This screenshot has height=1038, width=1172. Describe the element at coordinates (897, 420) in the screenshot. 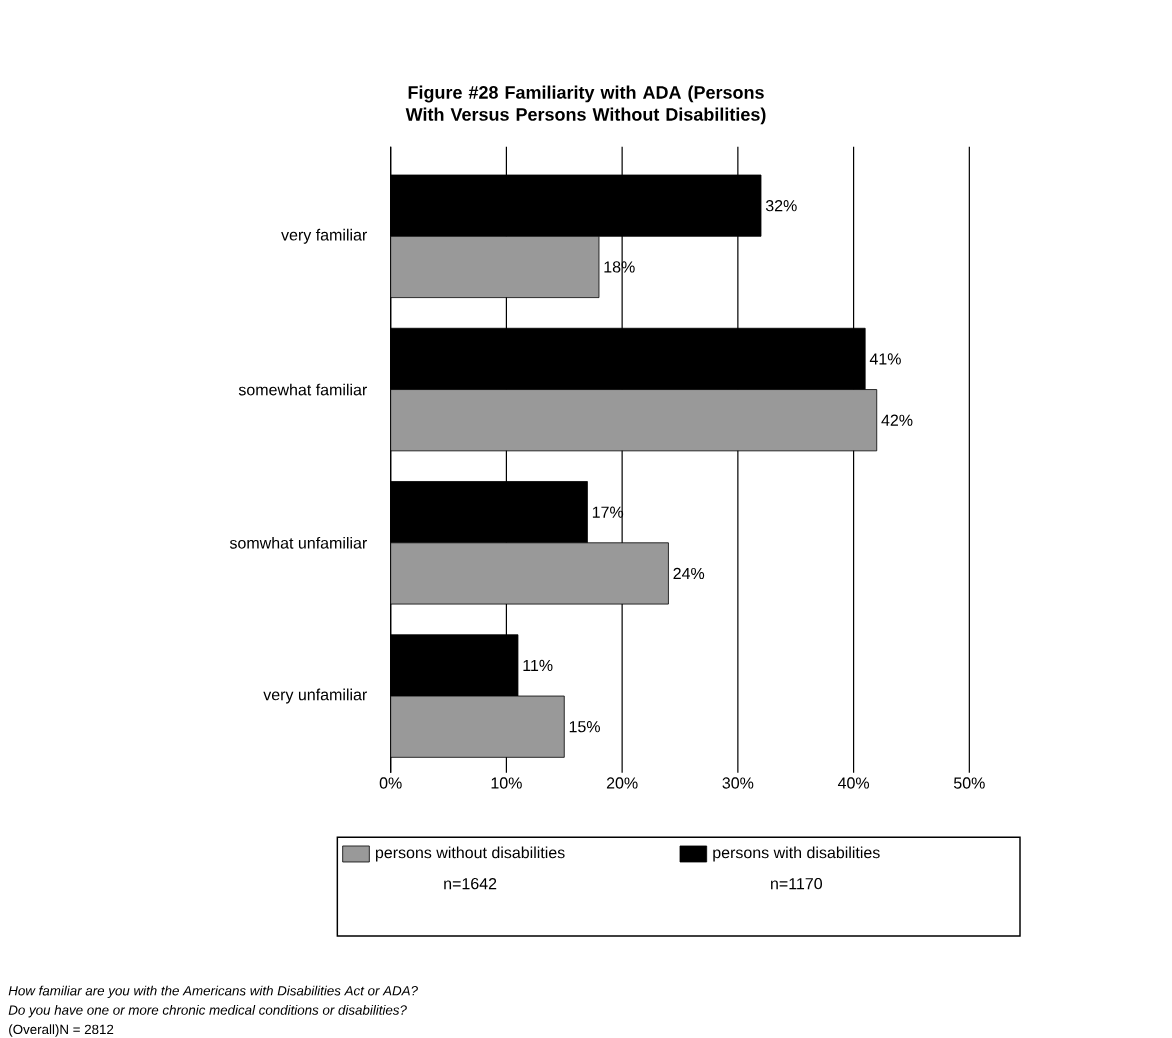

I see `data-label: 42%` at that location.